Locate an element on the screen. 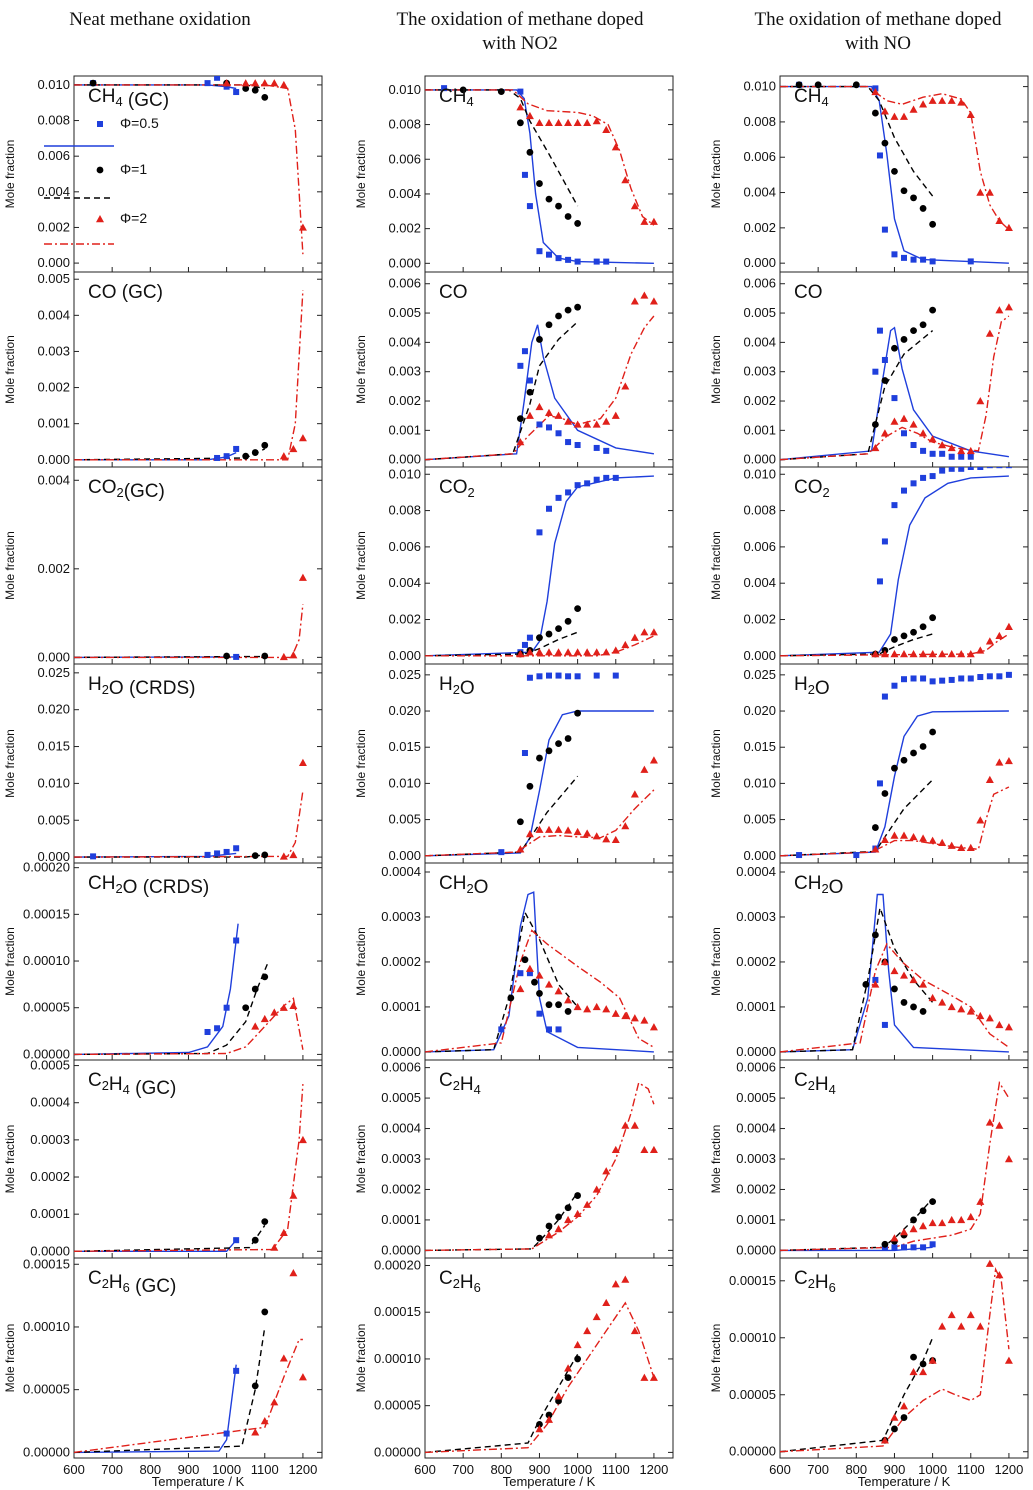 This screenshot has height=1490, width=1033. y-tick-label: 0.00015 is located at coordinates (752, 1280).